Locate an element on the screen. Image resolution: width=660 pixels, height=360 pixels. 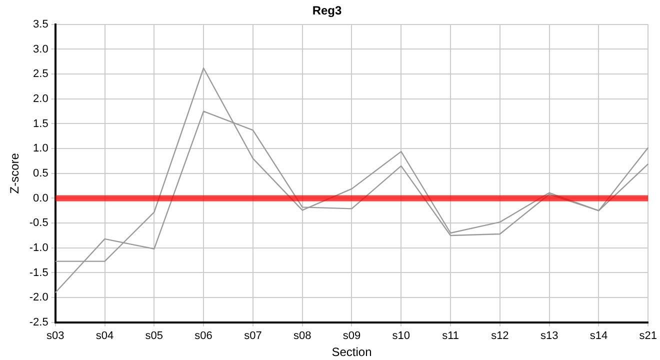
y-tick-label: 2.5 is located at coordinates (40, 74).